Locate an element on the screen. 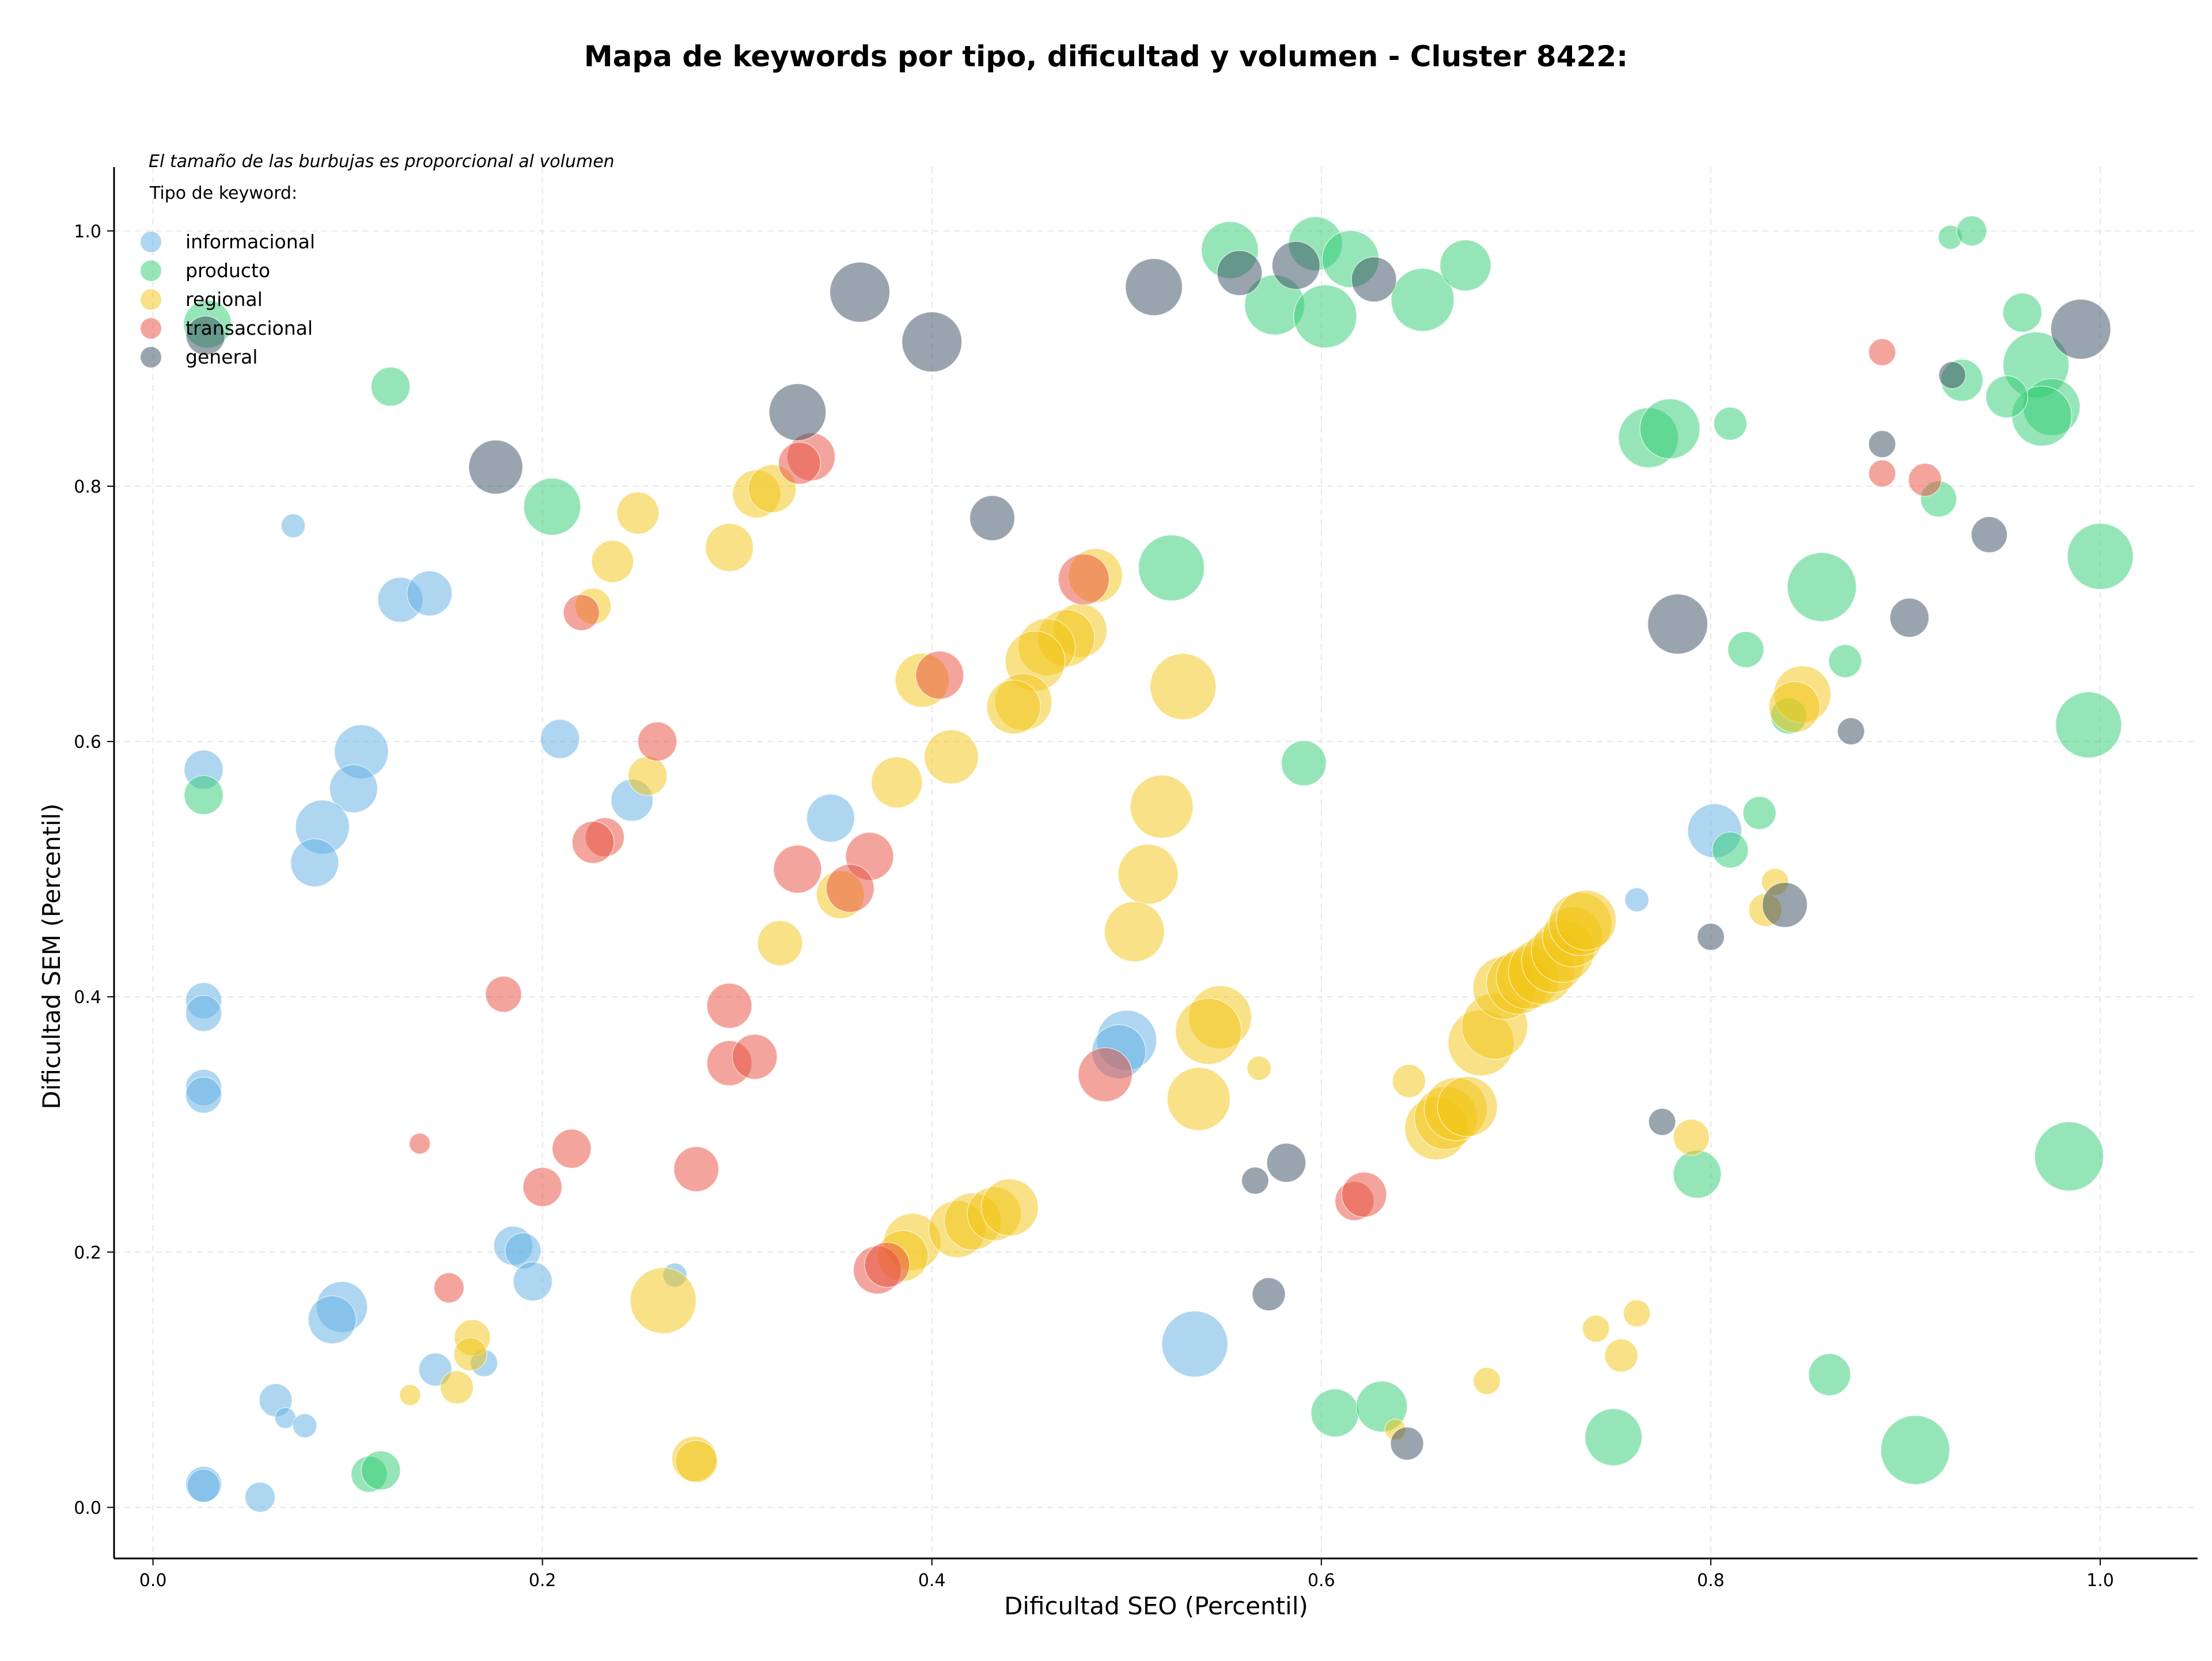 This screenshot has width=2212, height=1661. legend-label-general: general is located at coordinates (221, 357).